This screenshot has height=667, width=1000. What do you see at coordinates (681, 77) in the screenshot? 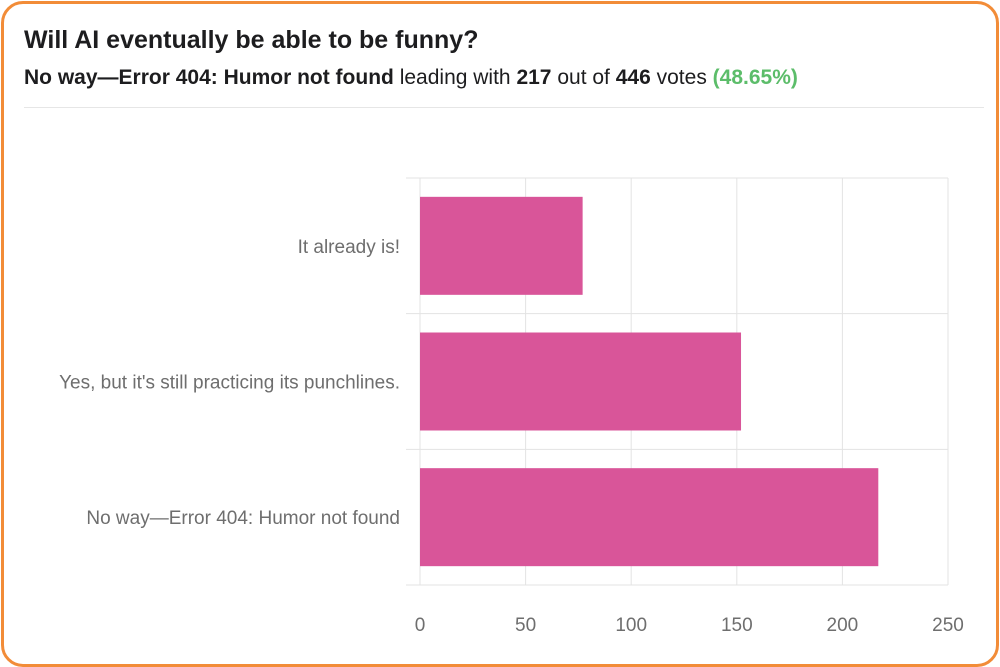
I see `votes-text: votes` at bounding box center [681, 77].